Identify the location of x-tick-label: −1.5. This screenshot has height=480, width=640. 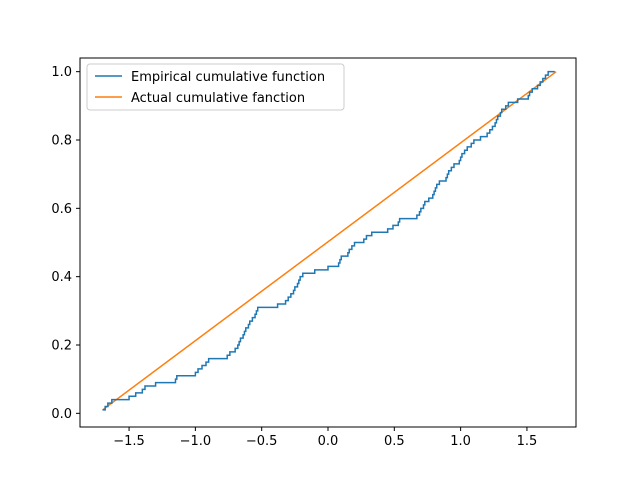
(129, 441).